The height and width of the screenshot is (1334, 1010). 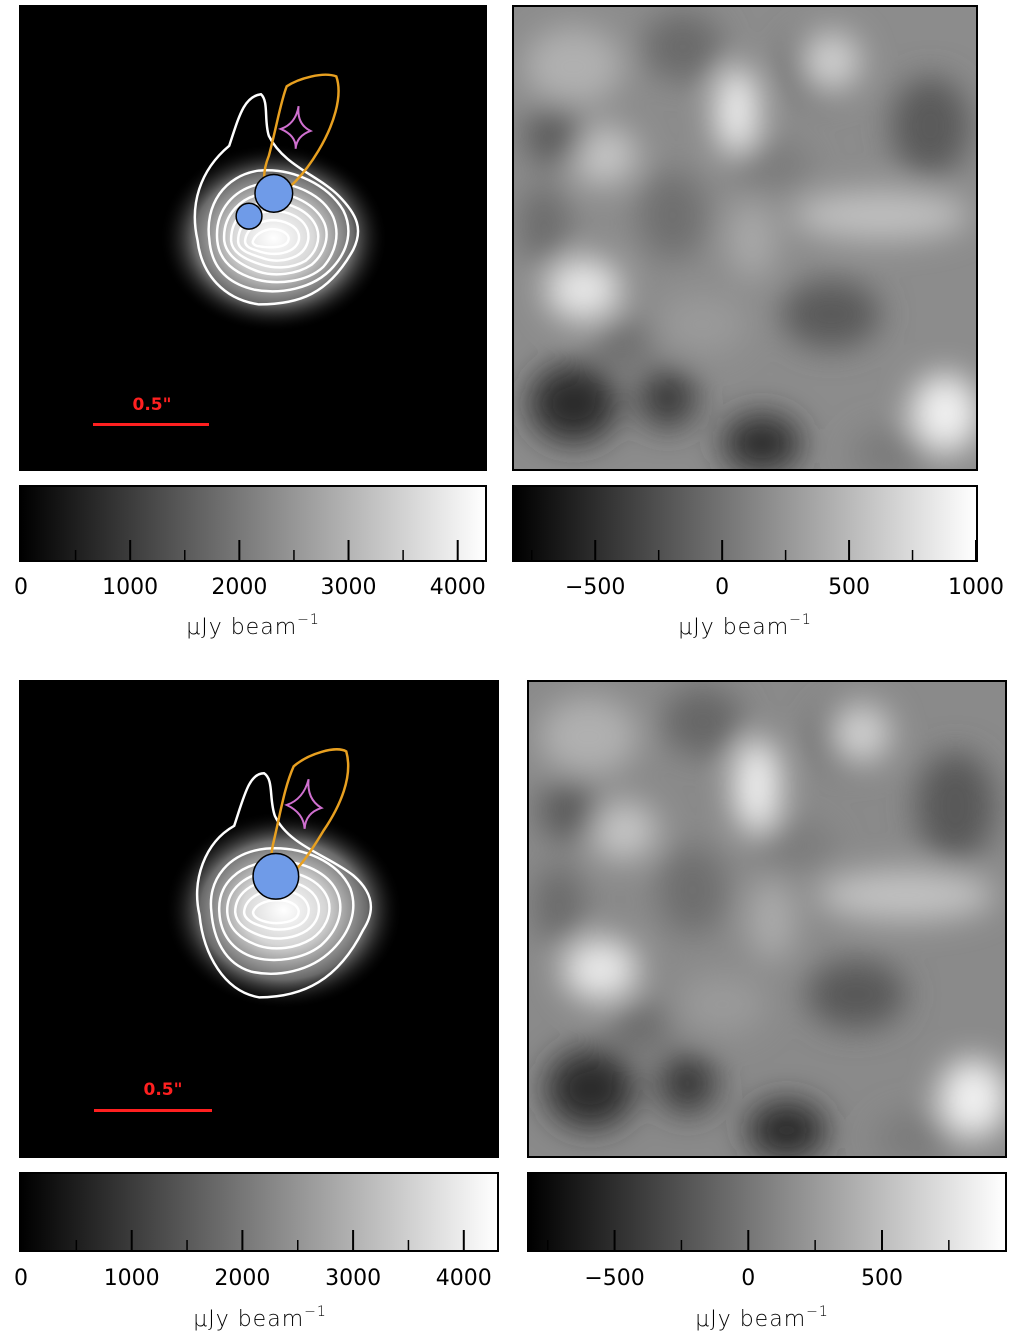 I want to click on flux-contours, so click(x=276, y=199).